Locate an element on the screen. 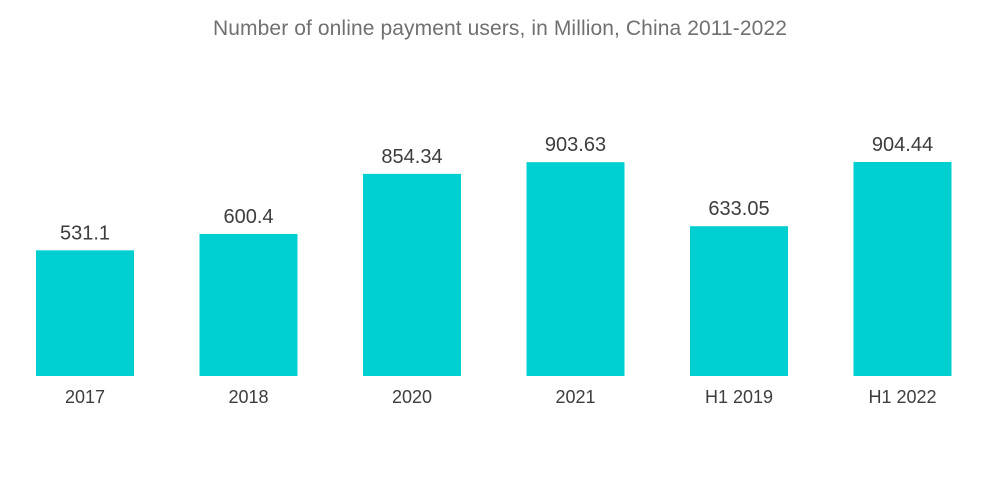 This screenshot has height=504, width=1000. x-tick-label: H1 2022 is located at coordinates (902, 397).